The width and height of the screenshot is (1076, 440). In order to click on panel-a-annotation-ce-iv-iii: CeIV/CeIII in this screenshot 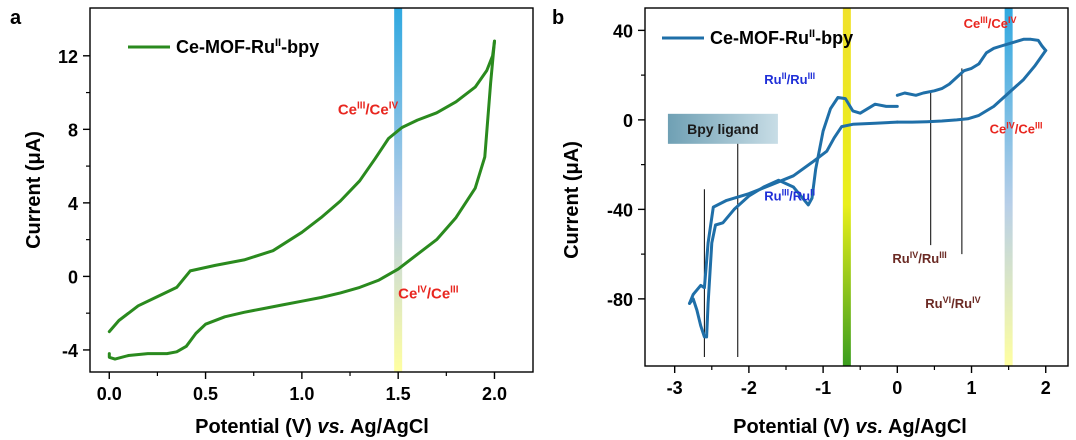, I will do `click(428, 293)`.